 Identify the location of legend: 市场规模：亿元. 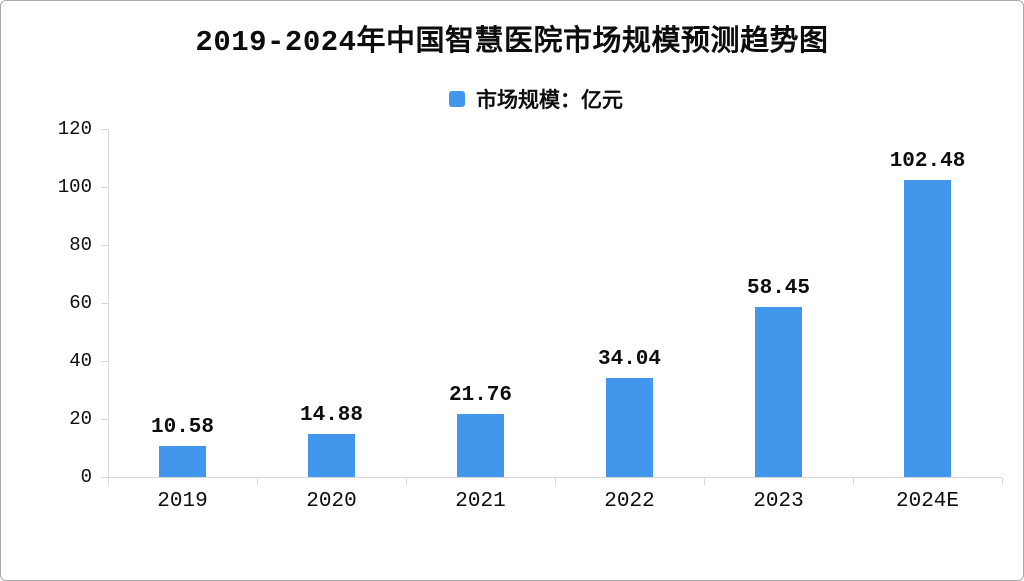
(536, 99).